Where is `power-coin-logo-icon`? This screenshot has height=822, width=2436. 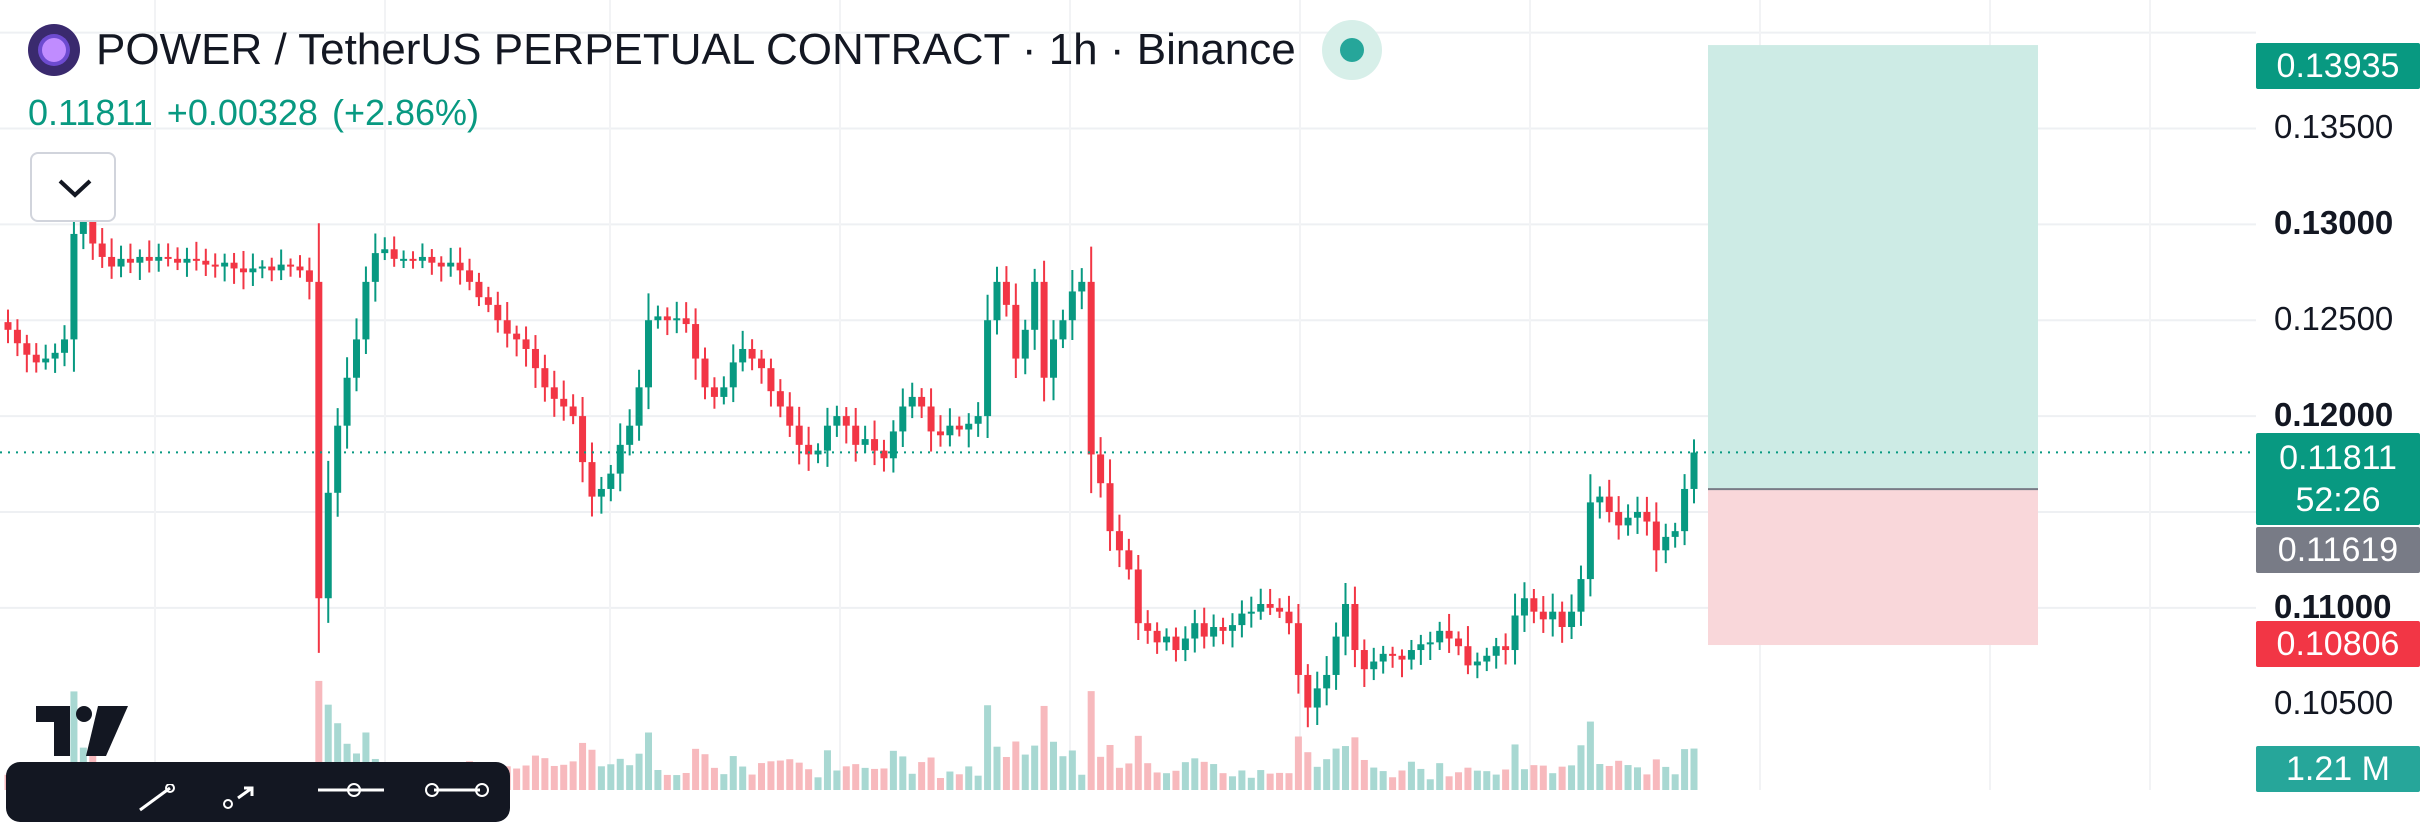
power-coin-logo-icon is located at coordinates (54, 50).